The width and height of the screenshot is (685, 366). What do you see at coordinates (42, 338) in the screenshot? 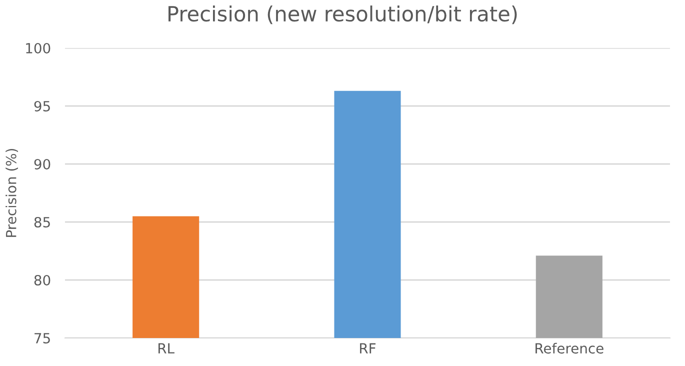
I see `y-tick-label: 75` at bounding box center [42, 338].